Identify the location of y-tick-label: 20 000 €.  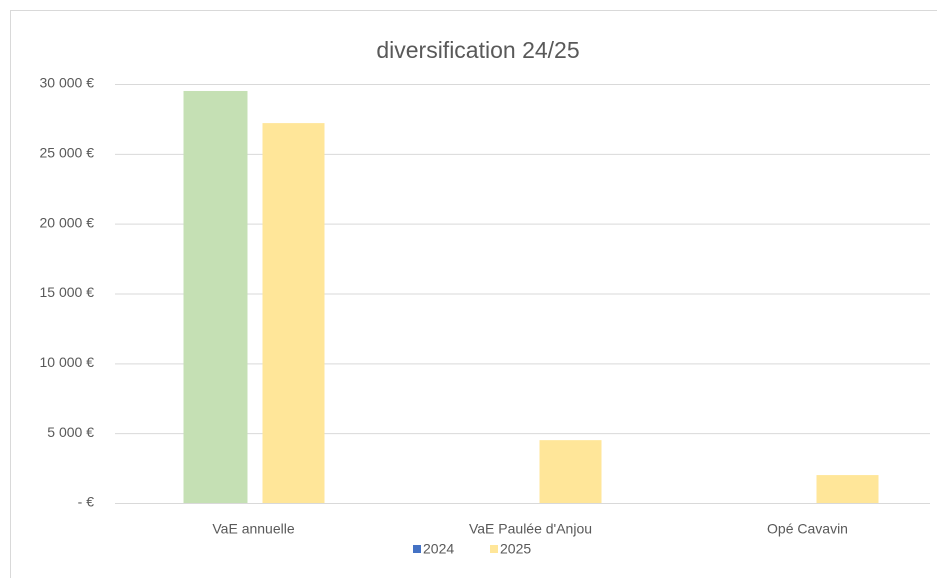
(67, 222).